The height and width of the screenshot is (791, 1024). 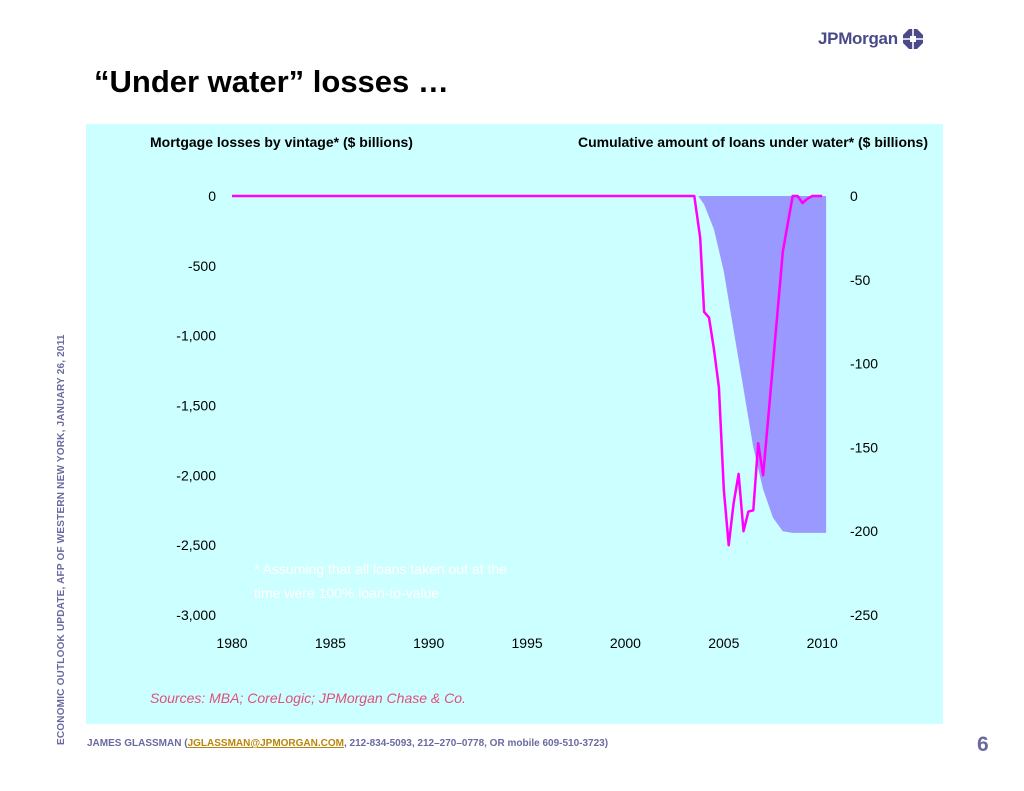 I want to click on octagon-logo-icon, so click(x=912, y=39).